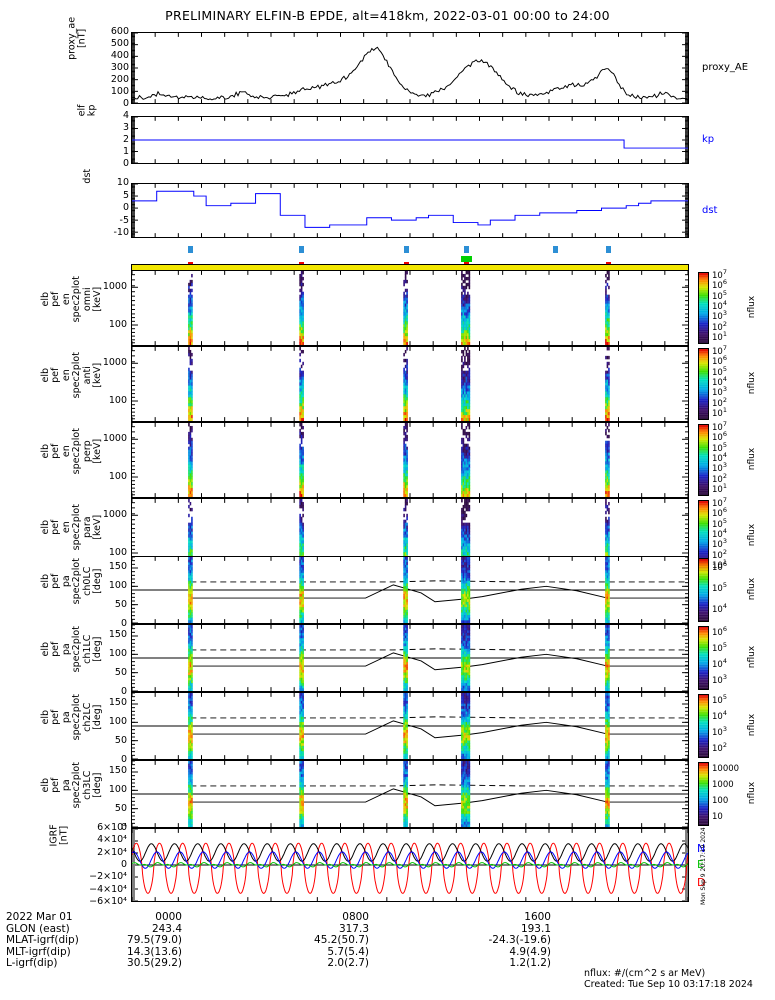 This screenshot has height=1000, width=775. What do you see at coordinates (725, 67) in the screenshot?
I see `right-label-proxy-ae: proxy_AE` at bounding box center [725, 67].